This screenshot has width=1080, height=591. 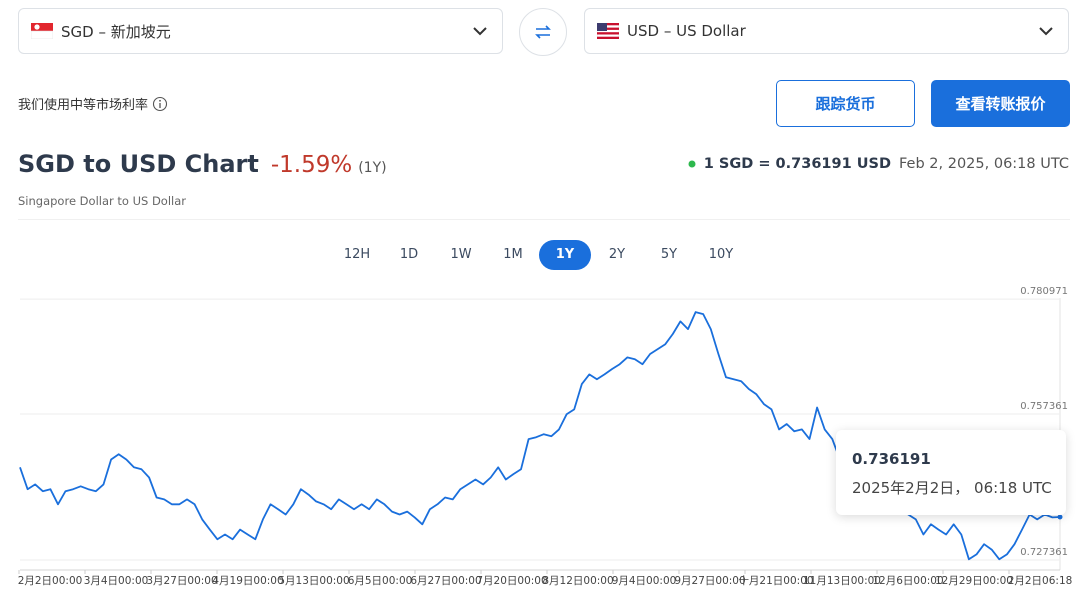 What do you see at coordinates (608, 31) in the screenshot?
I see `flag-us` at bounding box center [608, 31].